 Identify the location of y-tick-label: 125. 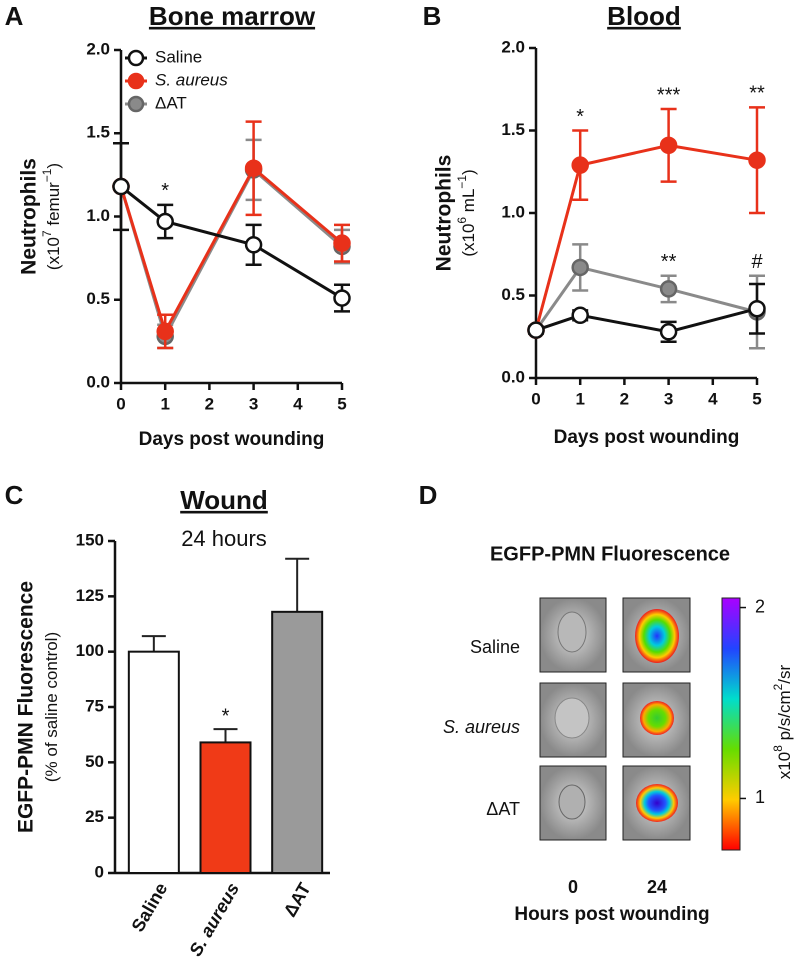
(90, 595).